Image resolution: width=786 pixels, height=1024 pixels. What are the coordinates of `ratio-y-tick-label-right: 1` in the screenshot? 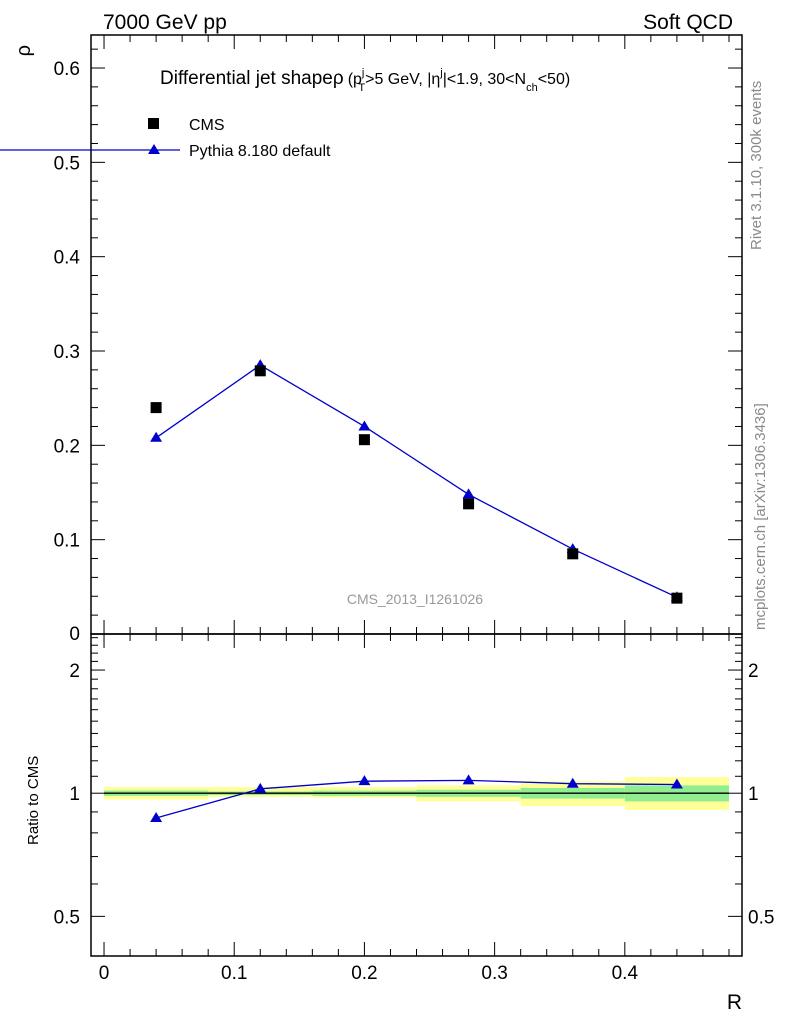 It's located at (753, 794).